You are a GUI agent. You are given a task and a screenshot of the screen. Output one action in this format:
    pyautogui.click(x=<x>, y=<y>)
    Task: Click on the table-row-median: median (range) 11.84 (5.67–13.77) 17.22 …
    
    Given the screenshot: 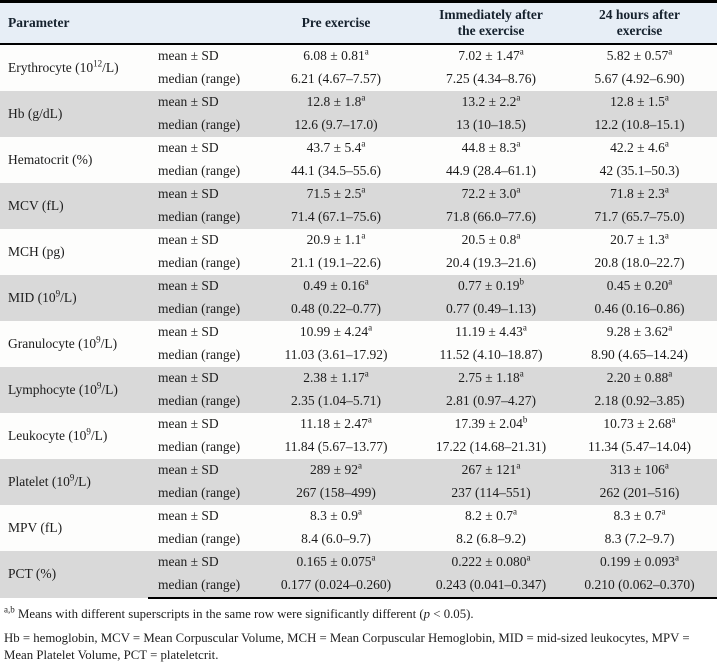 What is the action you would take?
    pyautogui.click(x=358, y=447)
    